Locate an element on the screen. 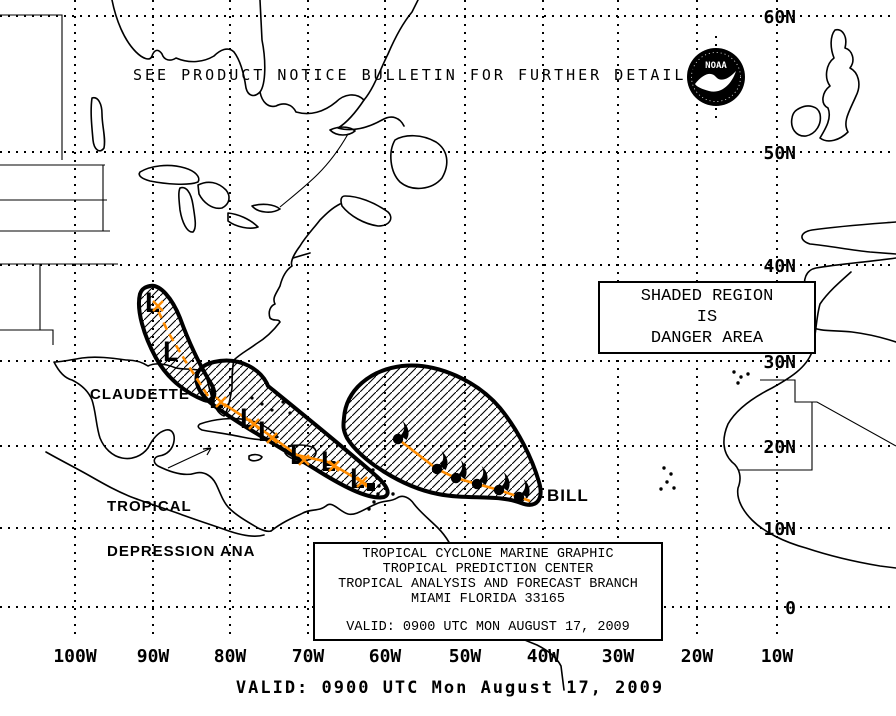 This screenshot has width=896, height=716. danger-legend-line2: IS is located at coordinates (707, 317).